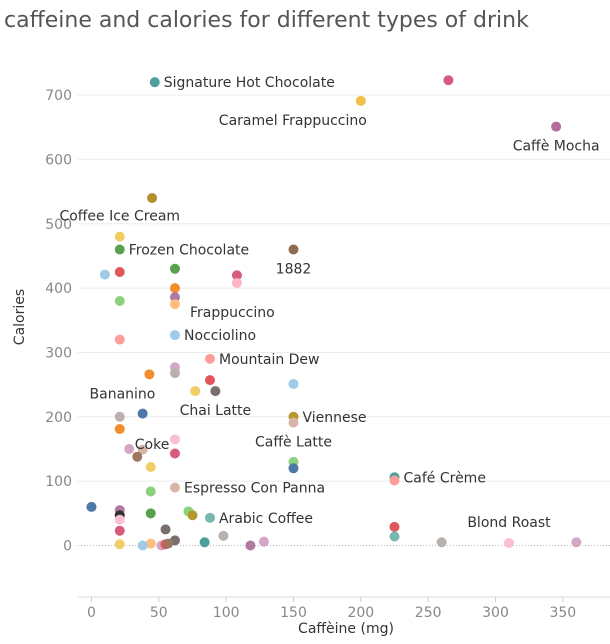 This screenshot has height=644, width=610. Describe the element at coordinates (293, 121) in the screenshot. I see `point-label: Caramel Frappuccino` at that location.